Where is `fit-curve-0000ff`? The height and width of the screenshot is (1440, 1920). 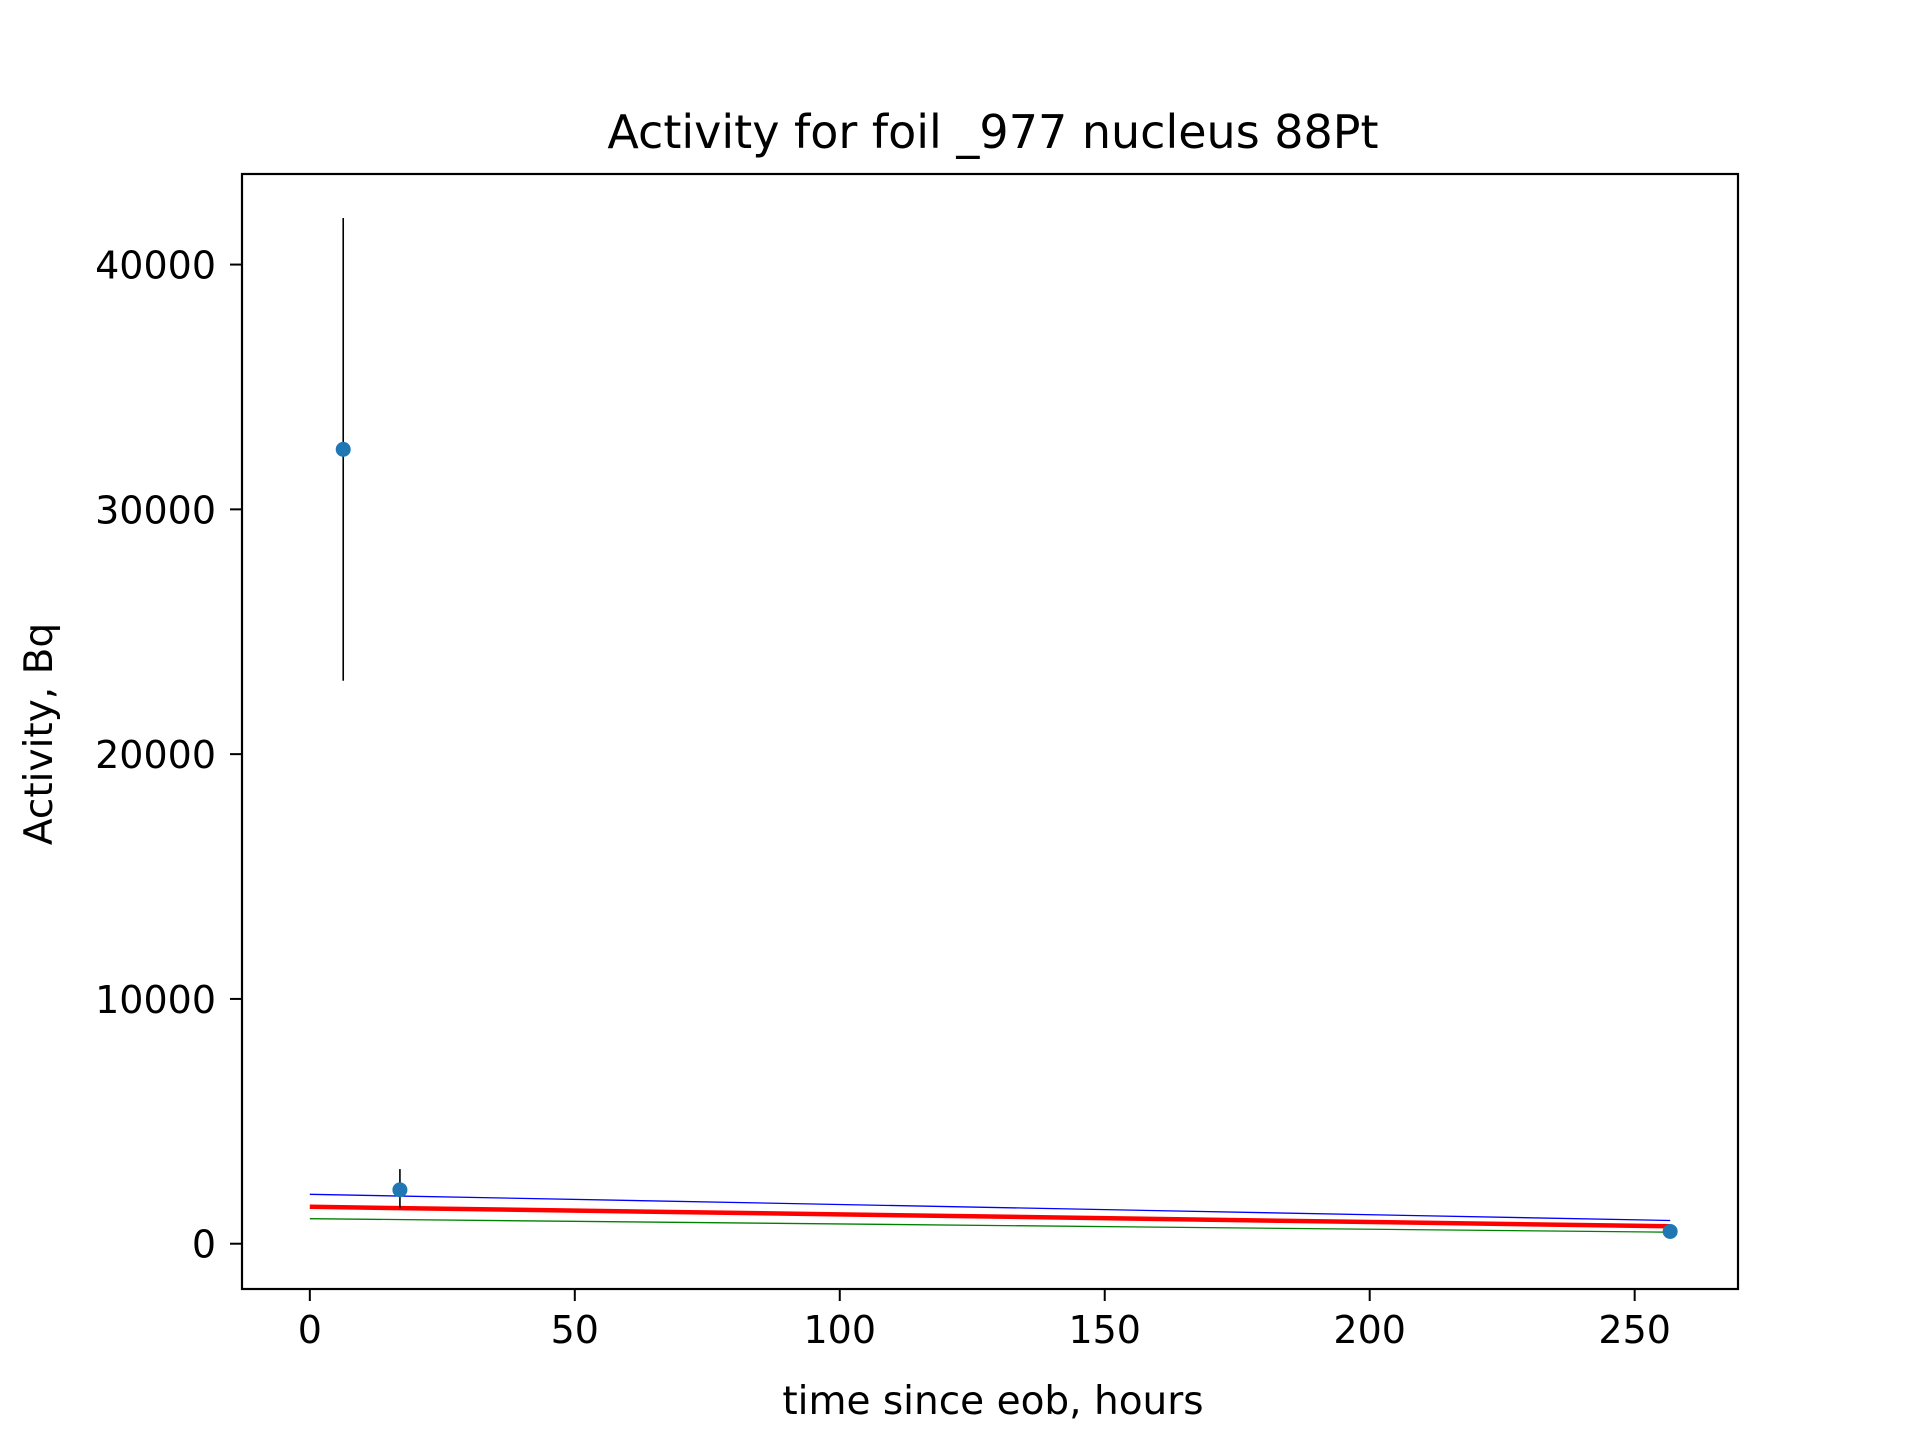 fit-curve-0000ff is located at coordinates (990, 1207).